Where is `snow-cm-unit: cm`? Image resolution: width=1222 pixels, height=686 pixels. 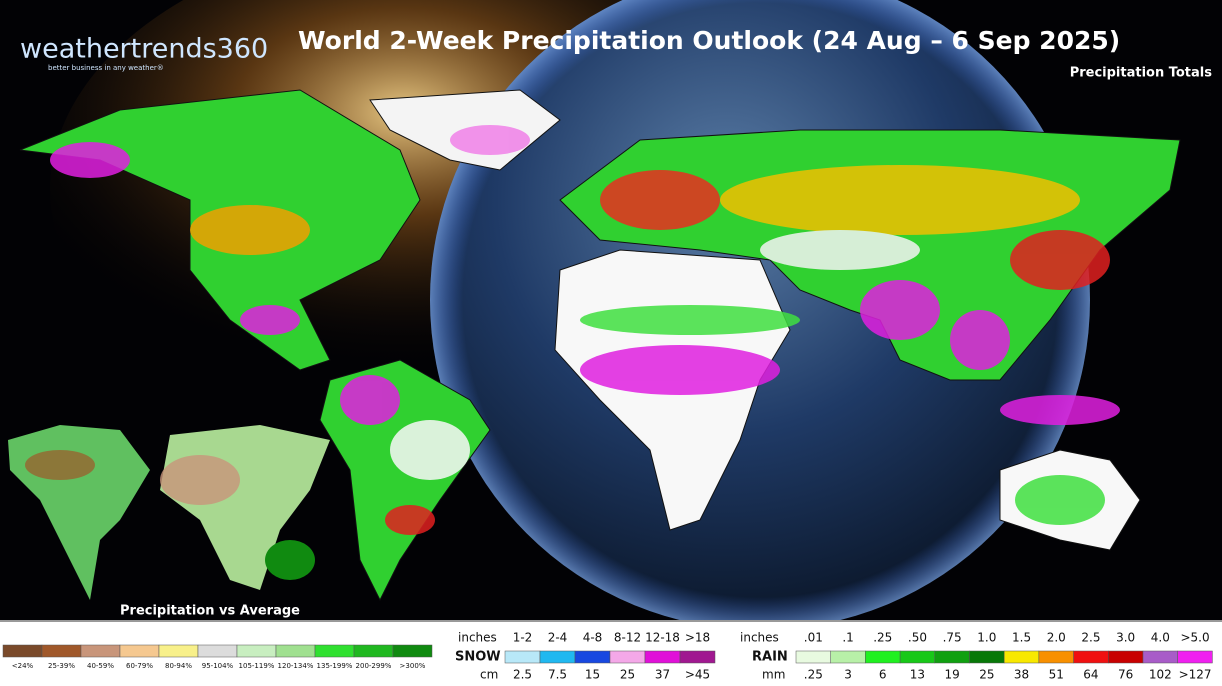
snow-cm-unit: cm is located at coordinates (489, 675).